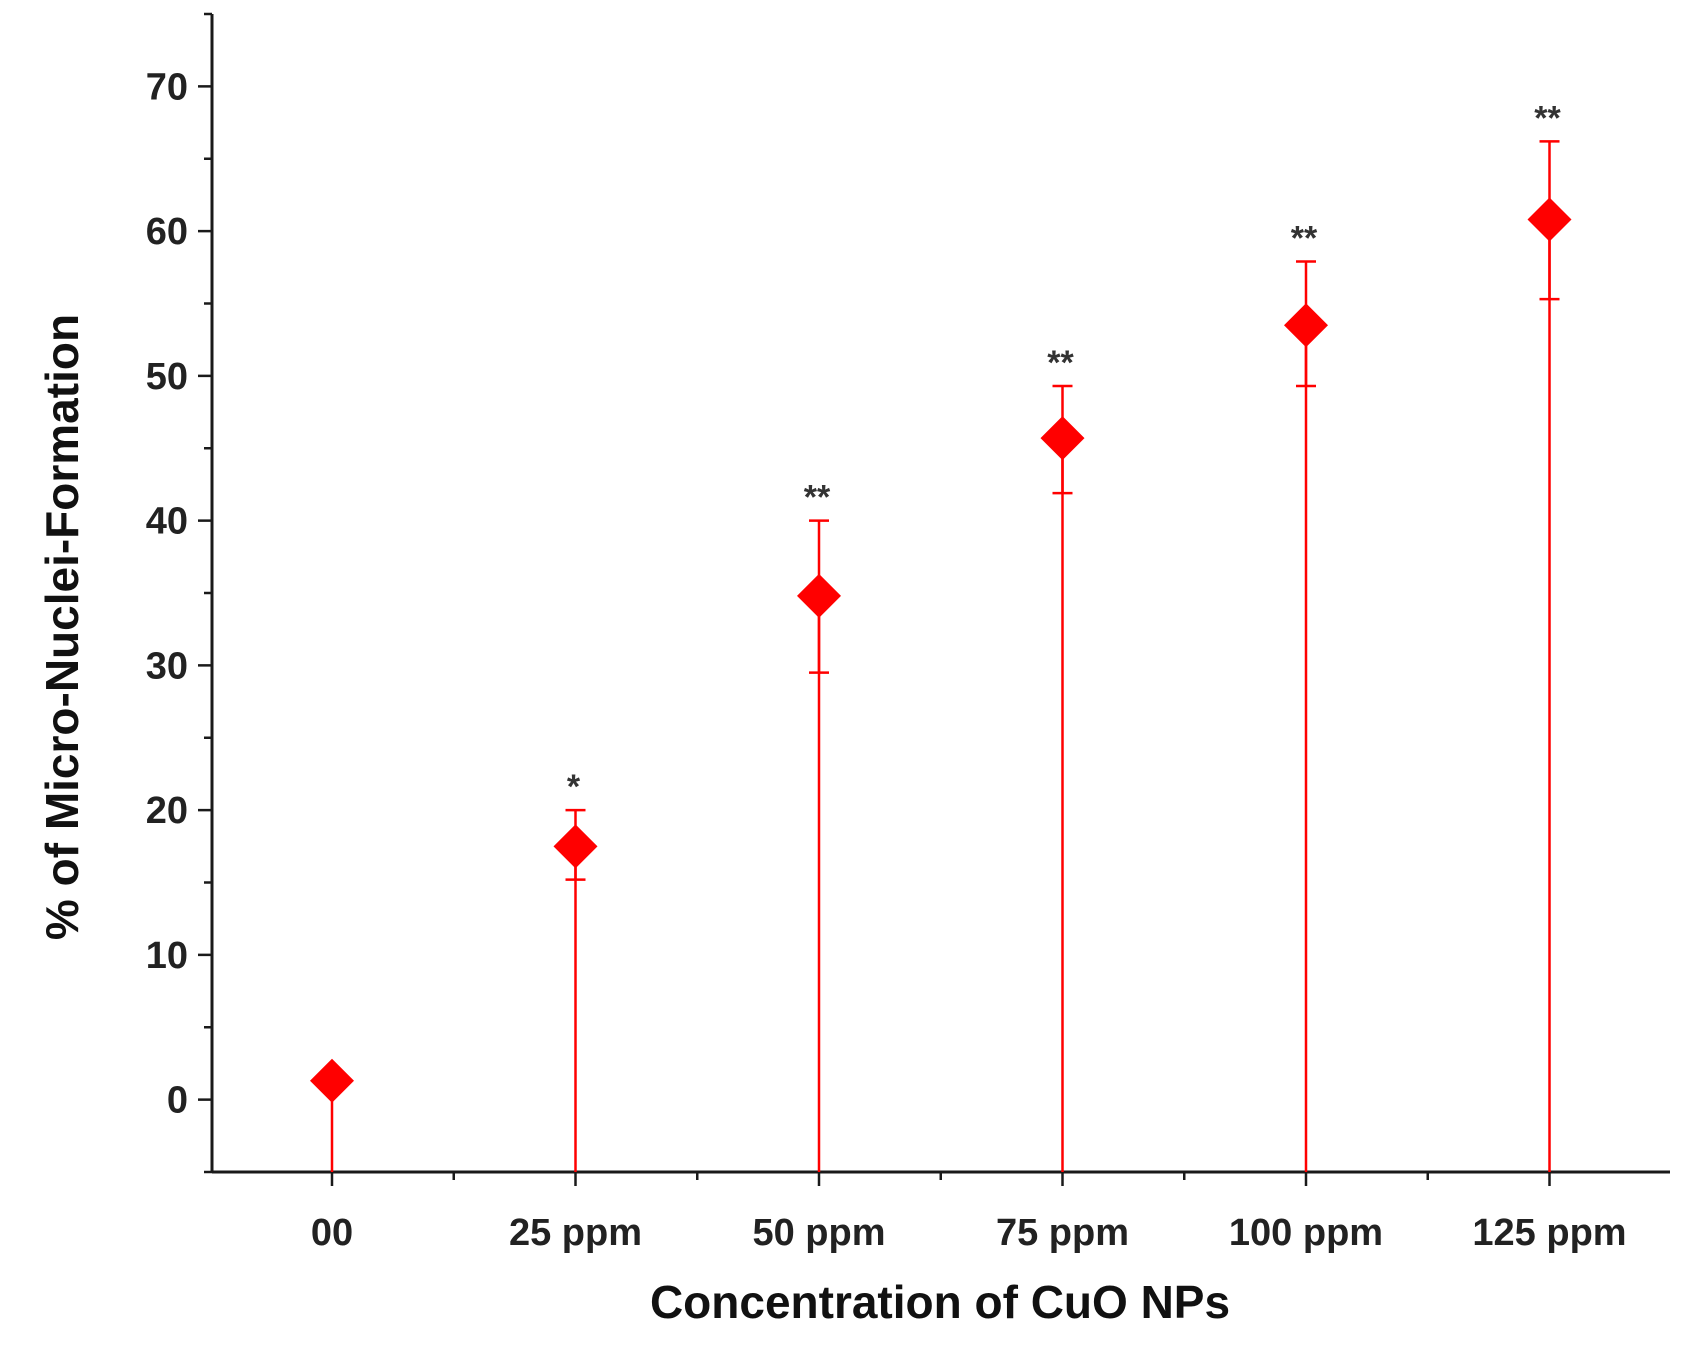  I want to click on x-tick-label: 00, so click(332, 1233).